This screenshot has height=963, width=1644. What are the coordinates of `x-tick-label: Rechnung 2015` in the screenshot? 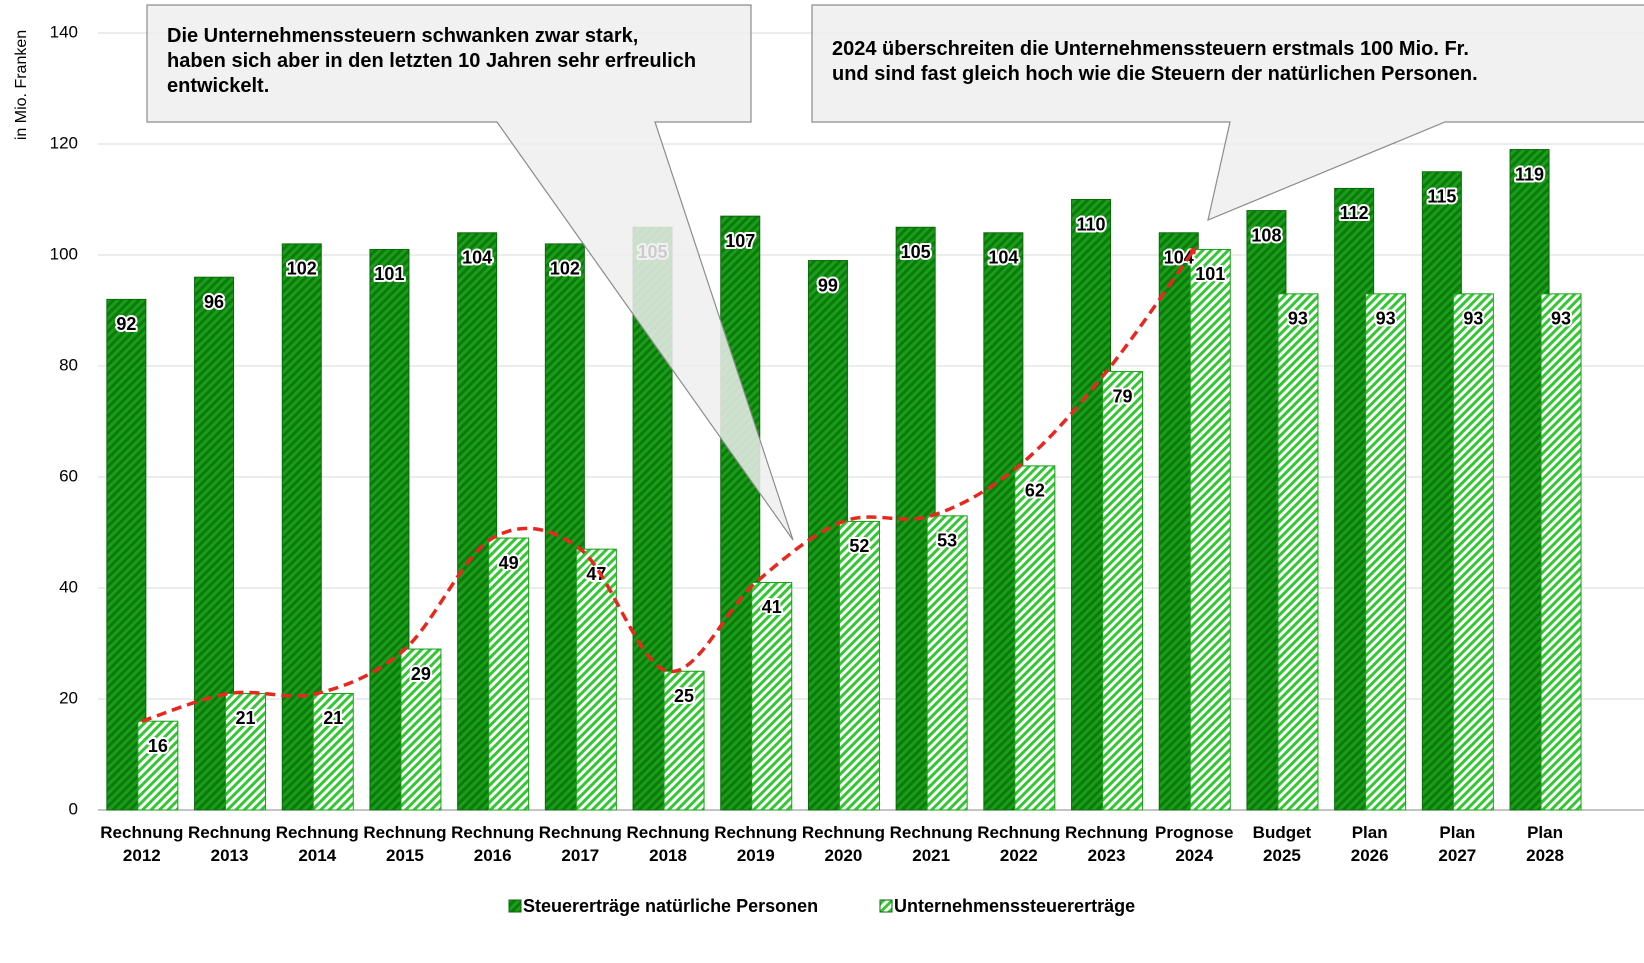 It's located at (404, 844).